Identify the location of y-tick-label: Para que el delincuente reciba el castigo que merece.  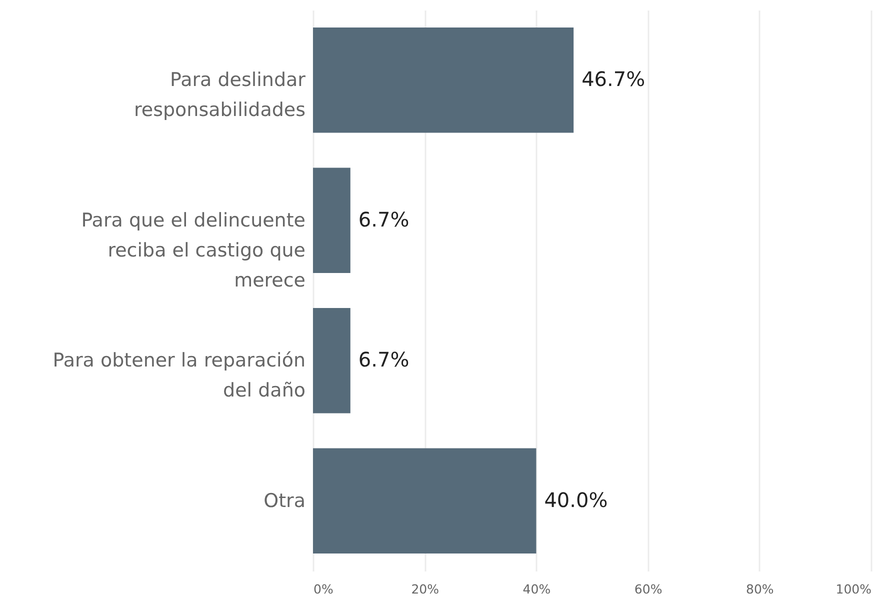
(193, 250).